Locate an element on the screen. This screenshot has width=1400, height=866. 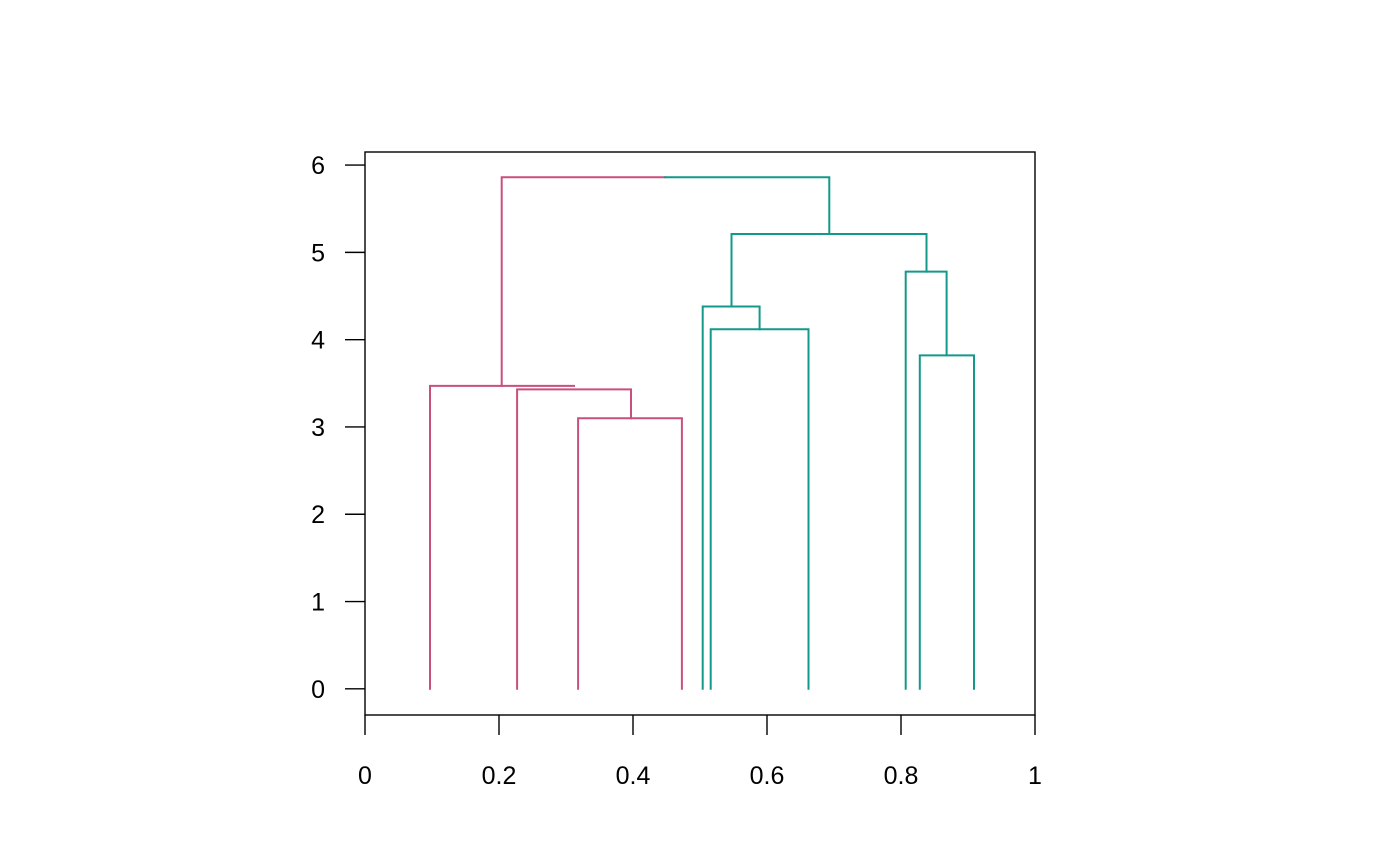
x-tick-label: 0.6 is located at coordinates (767, 776).